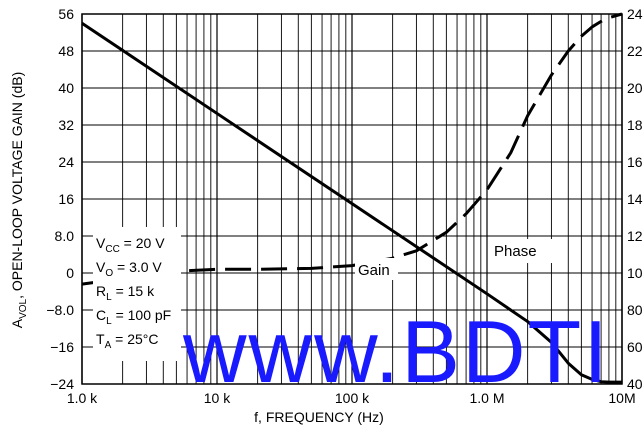 This screenshot has height=433, width=643. Describe the element at coordinates (66, 51) in the screenshot. I see `y-left-tick-label: 48` at that location.